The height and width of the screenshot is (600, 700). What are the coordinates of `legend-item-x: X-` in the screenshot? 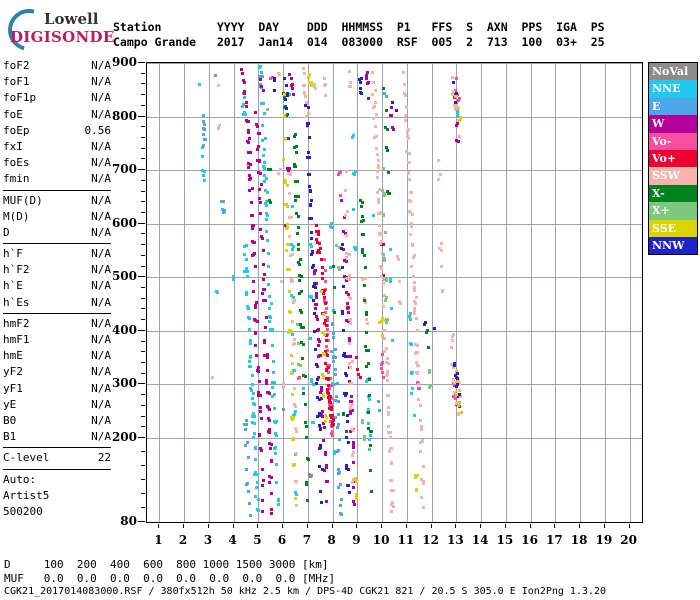 It's located at (673, 193).